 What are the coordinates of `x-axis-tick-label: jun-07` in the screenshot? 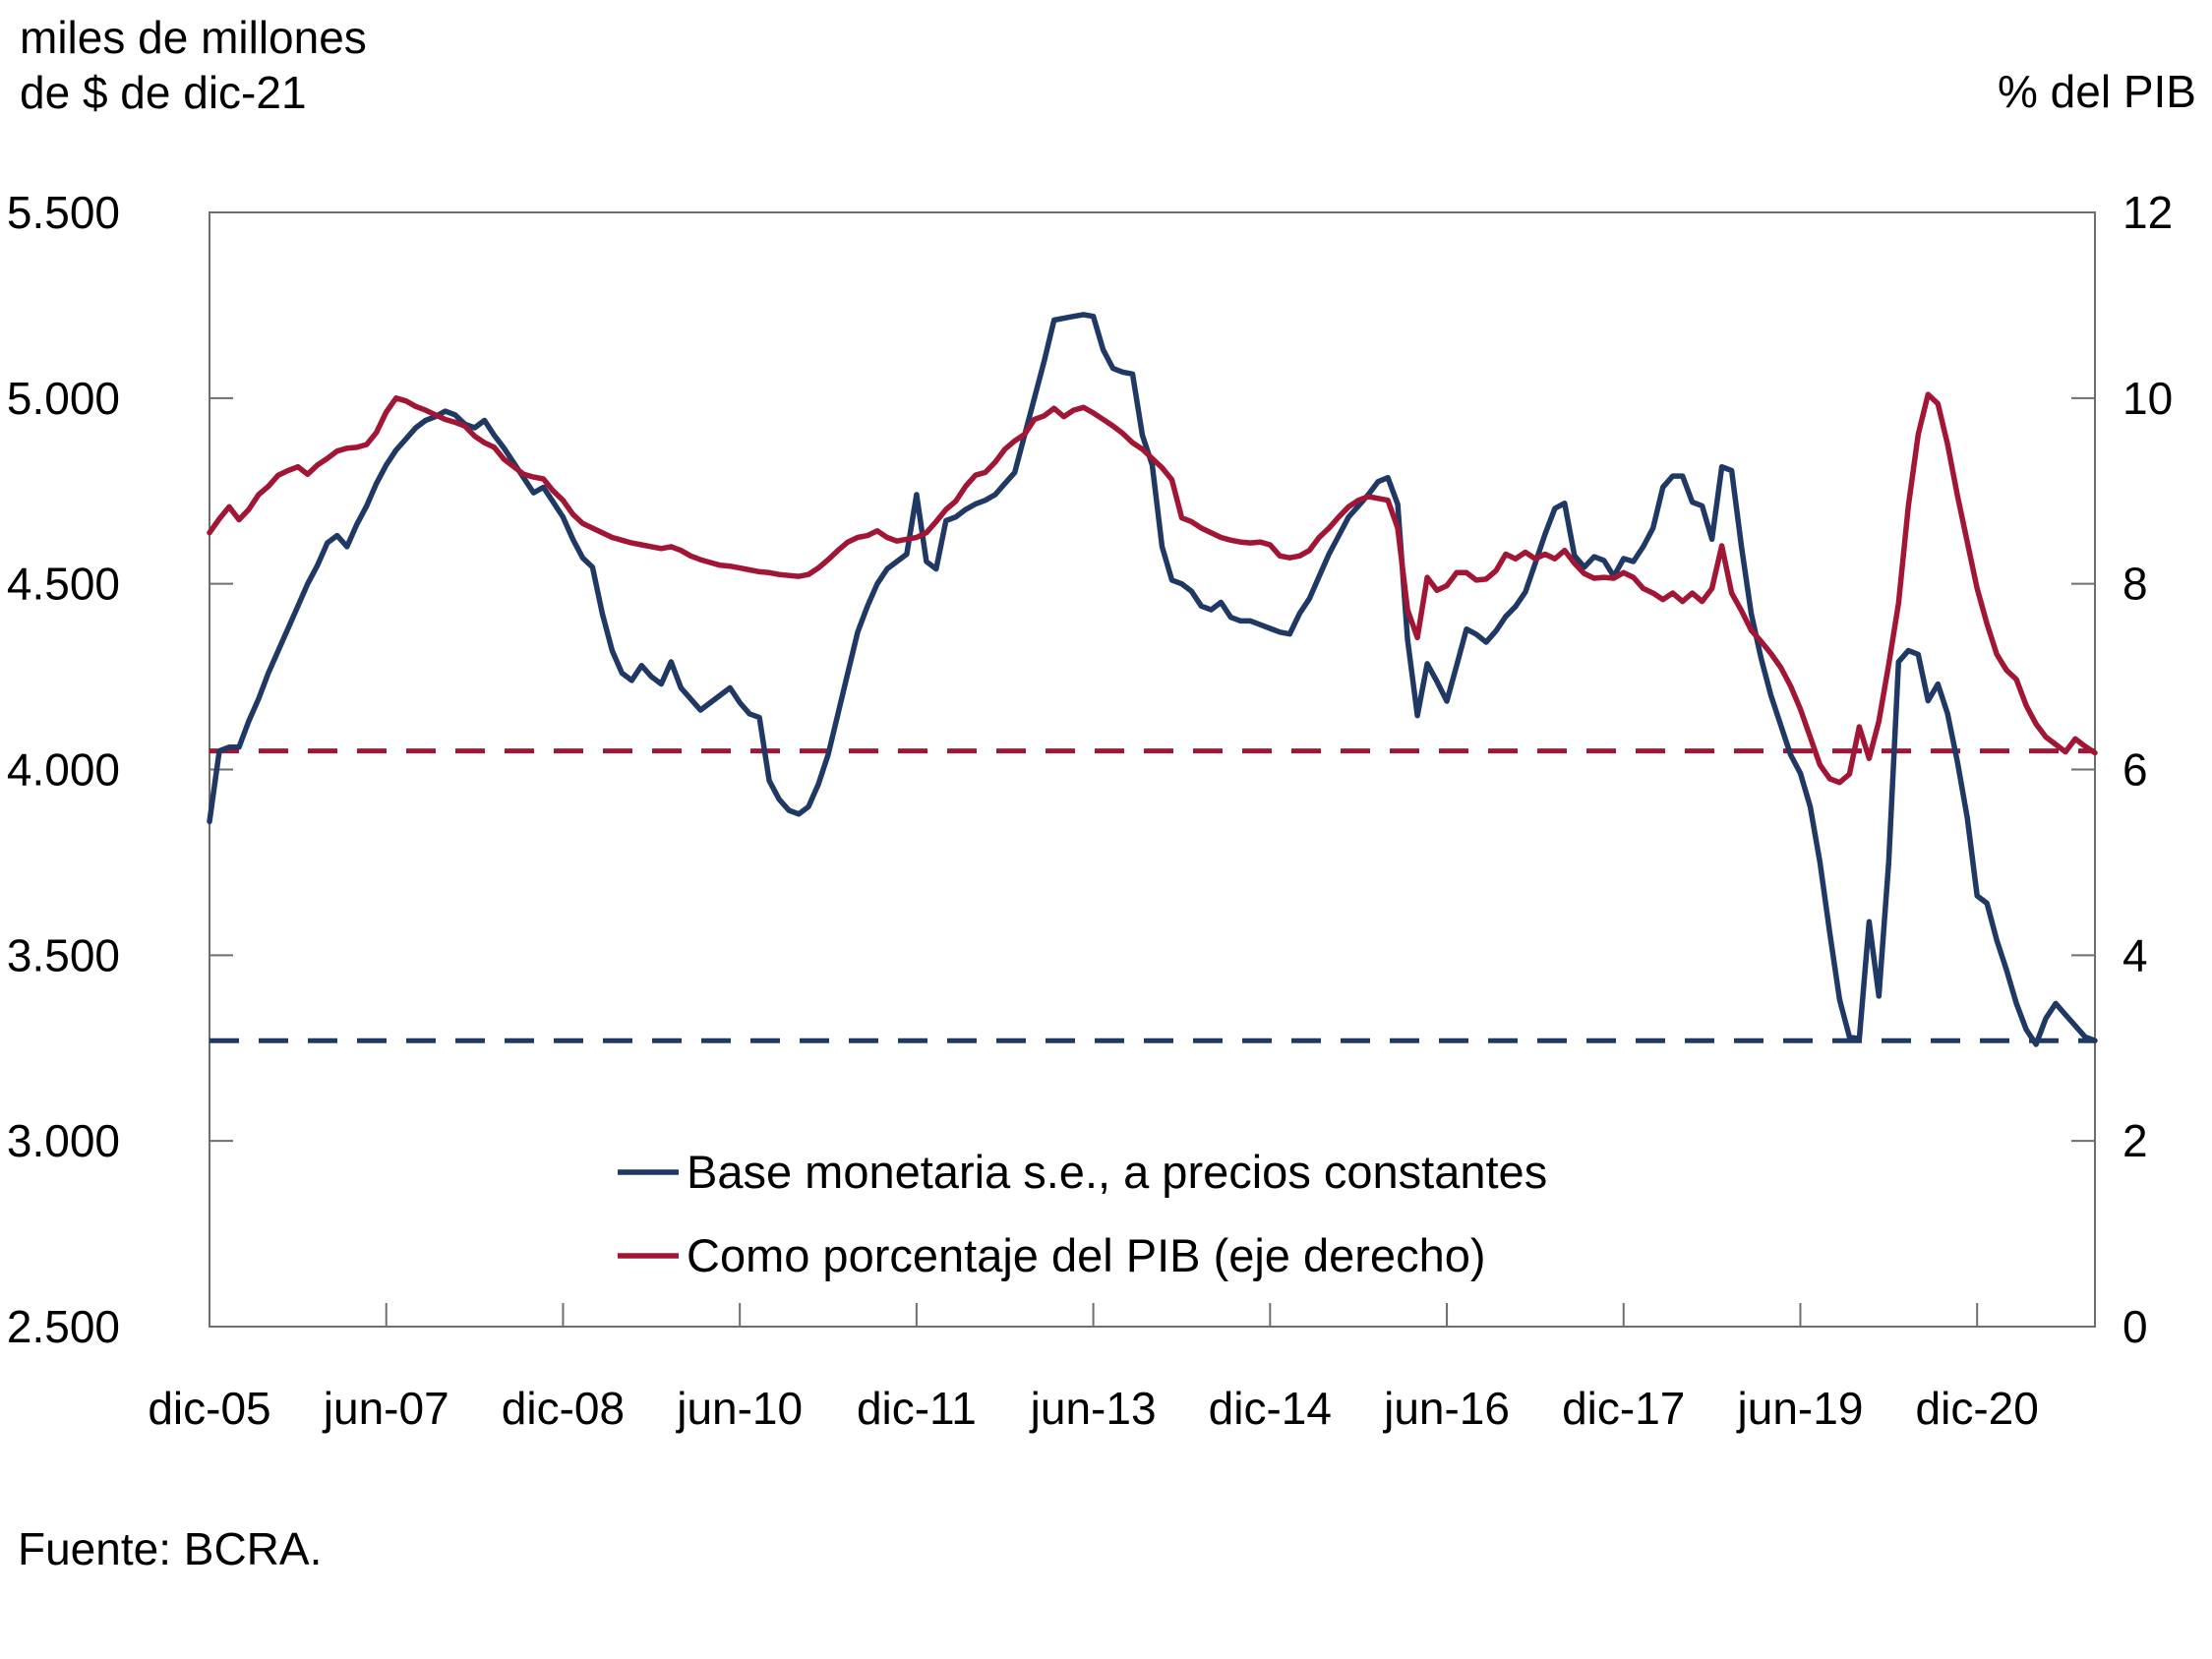 It's located at (385, 1408).